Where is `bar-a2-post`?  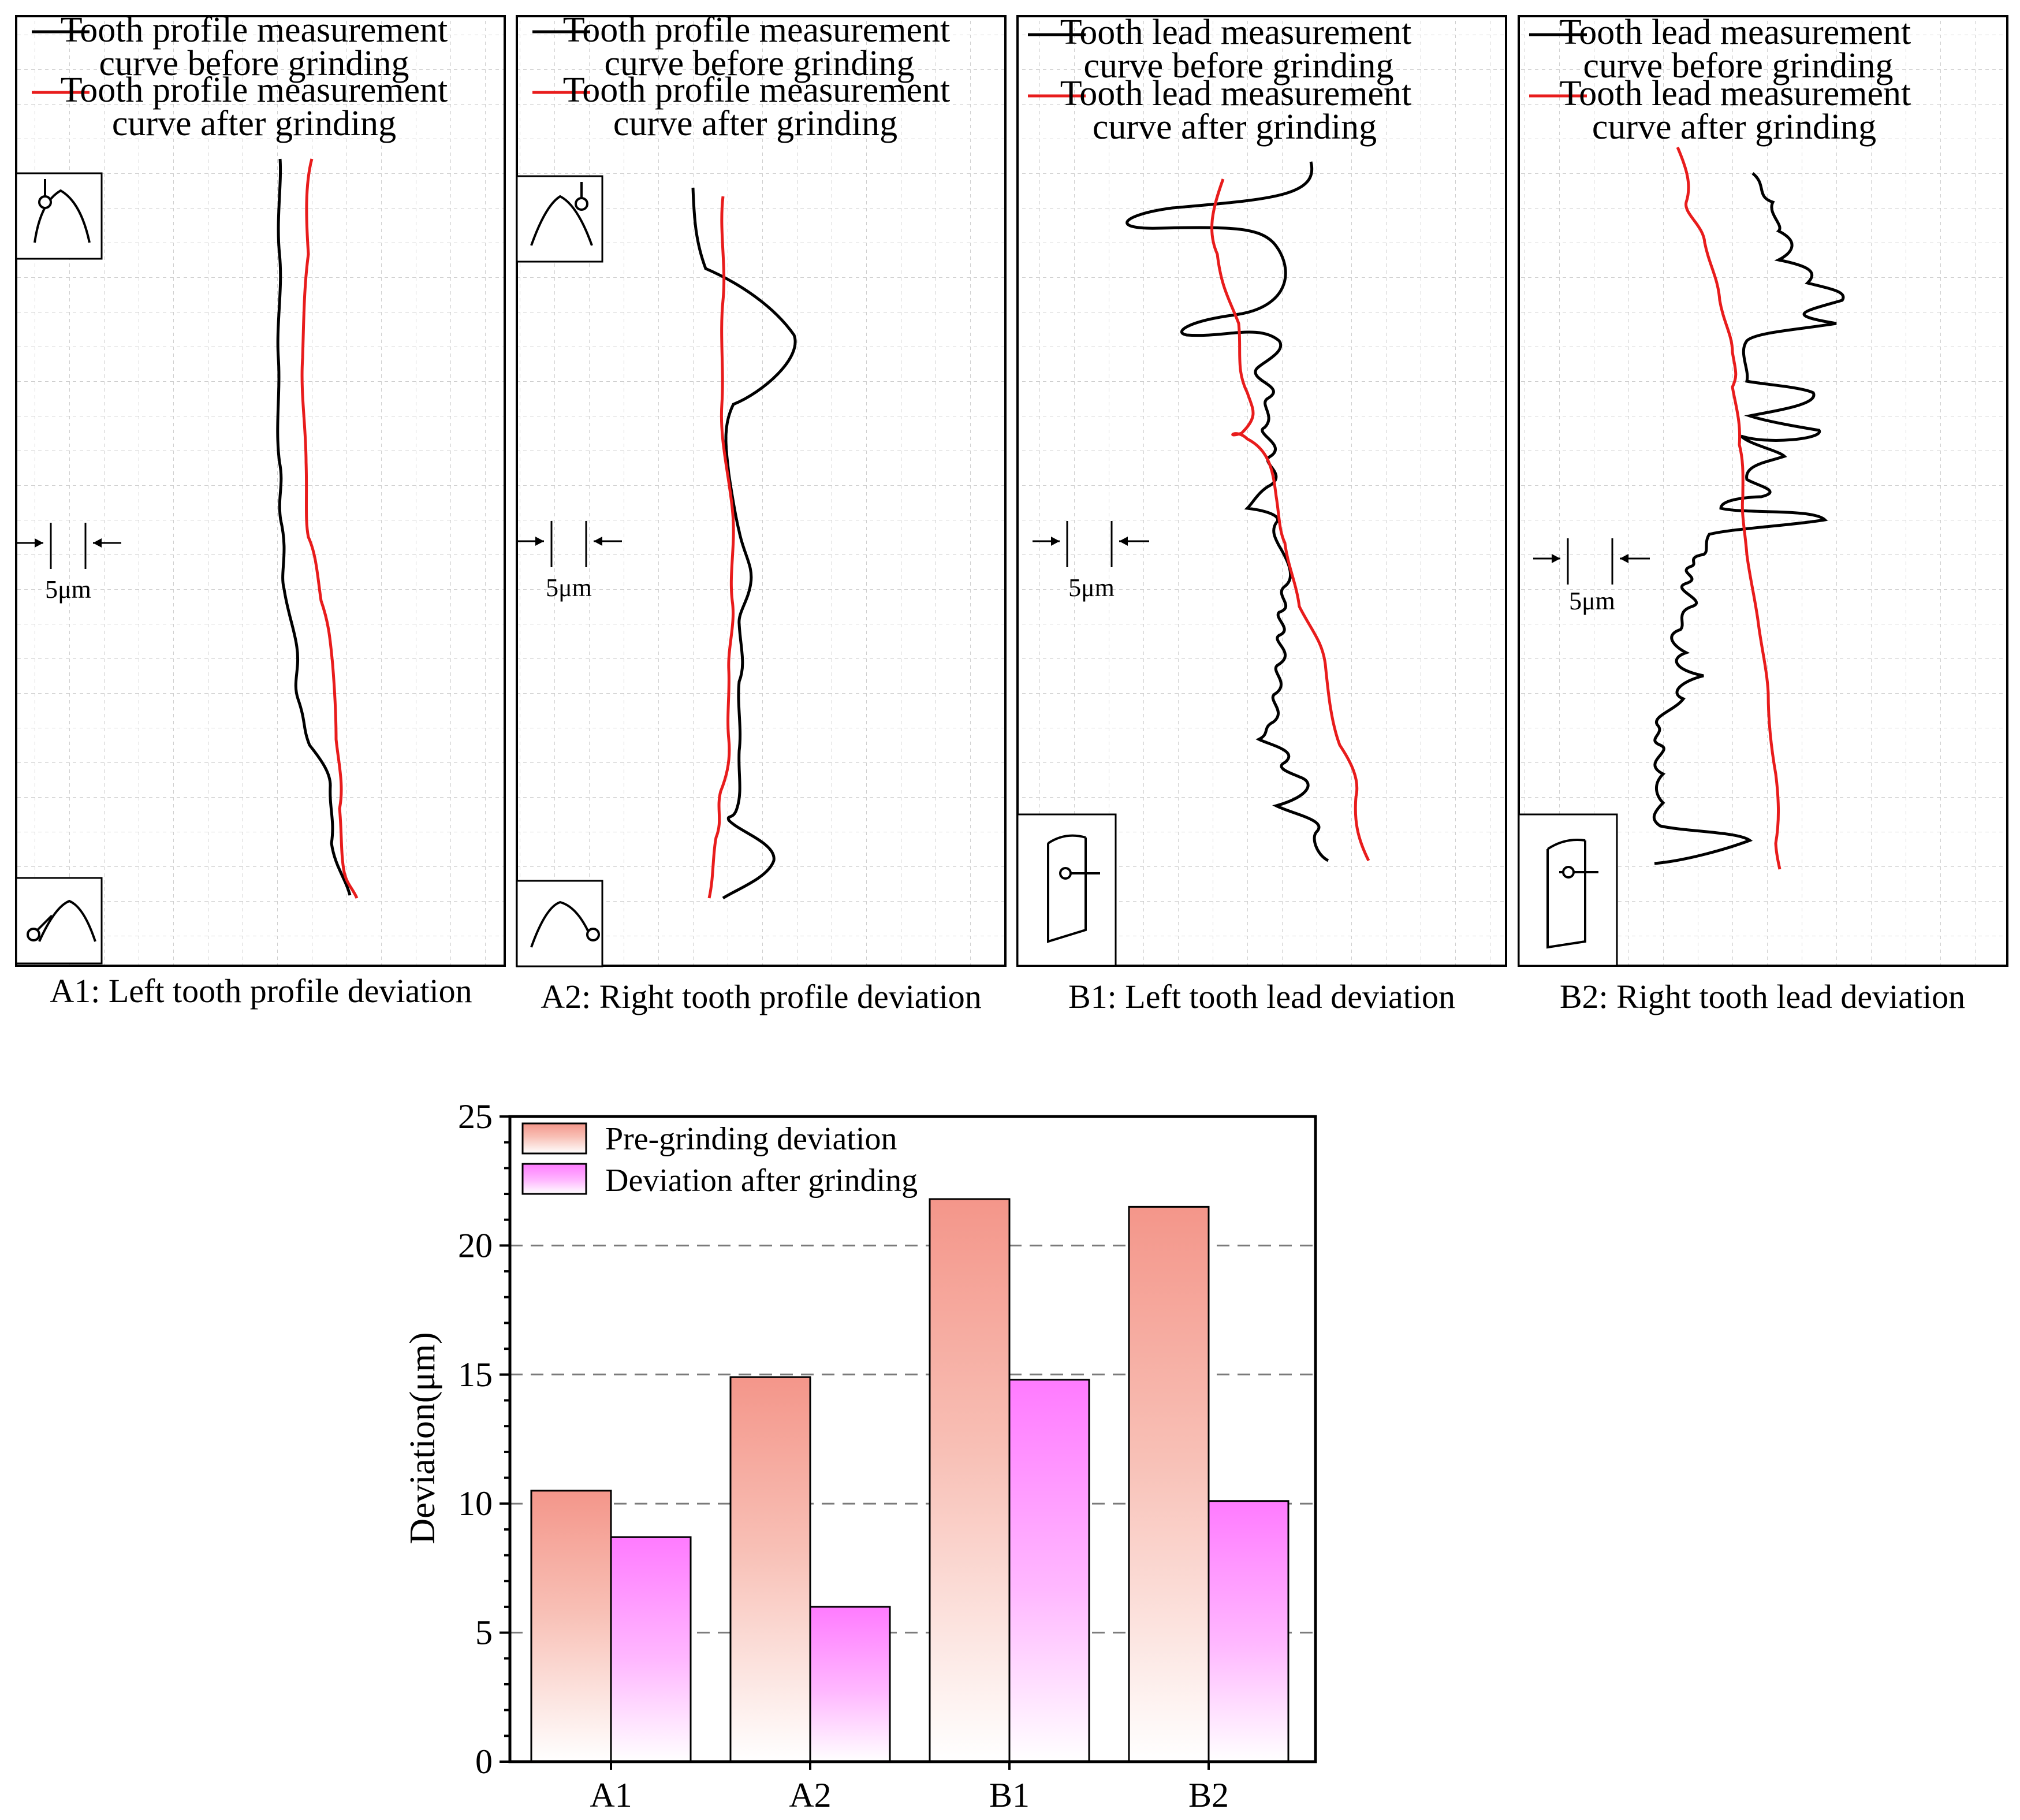
bar-a2-post is located at coordinates (850, 1684).